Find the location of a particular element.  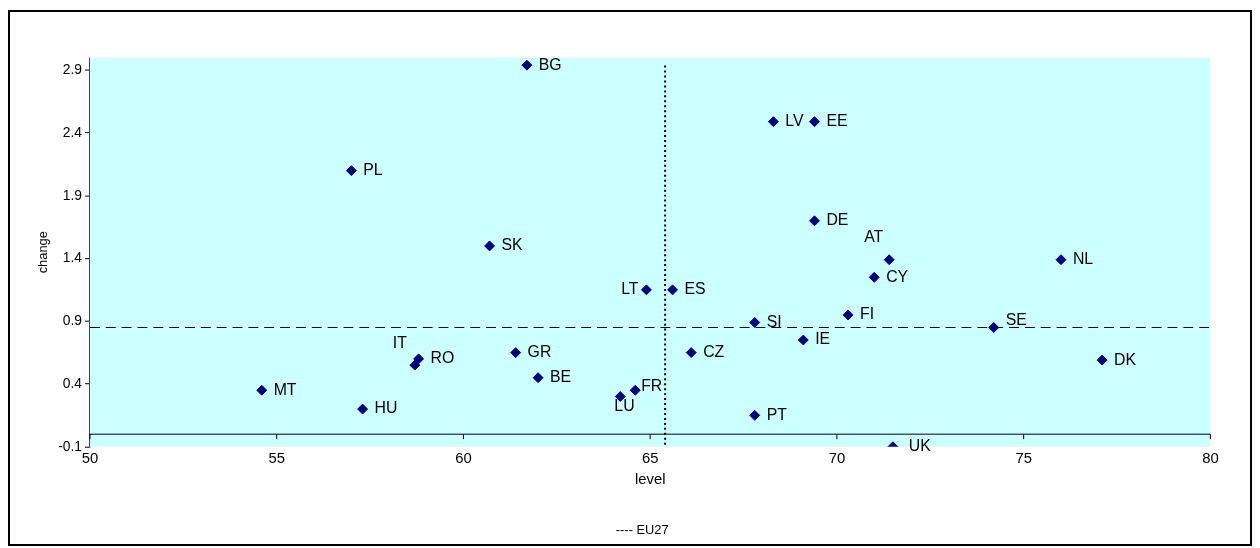

text: ---- EU27 is located at coordinates (642, 529).